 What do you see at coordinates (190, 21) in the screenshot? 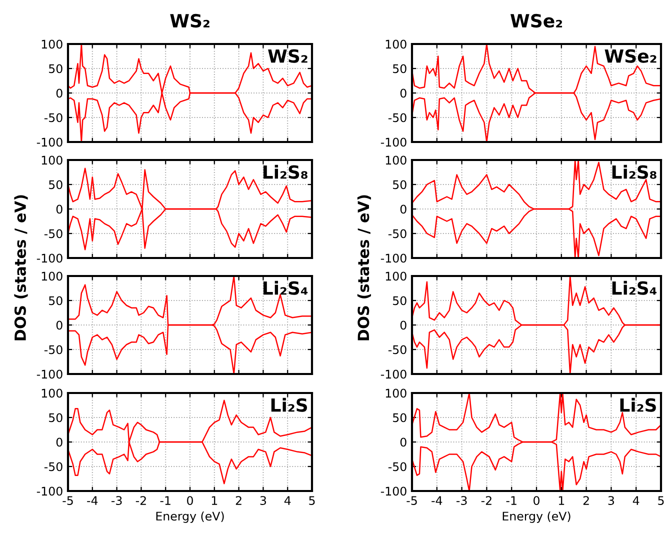
I see `chart-title: WS₂` at bounding box center [190, 21].